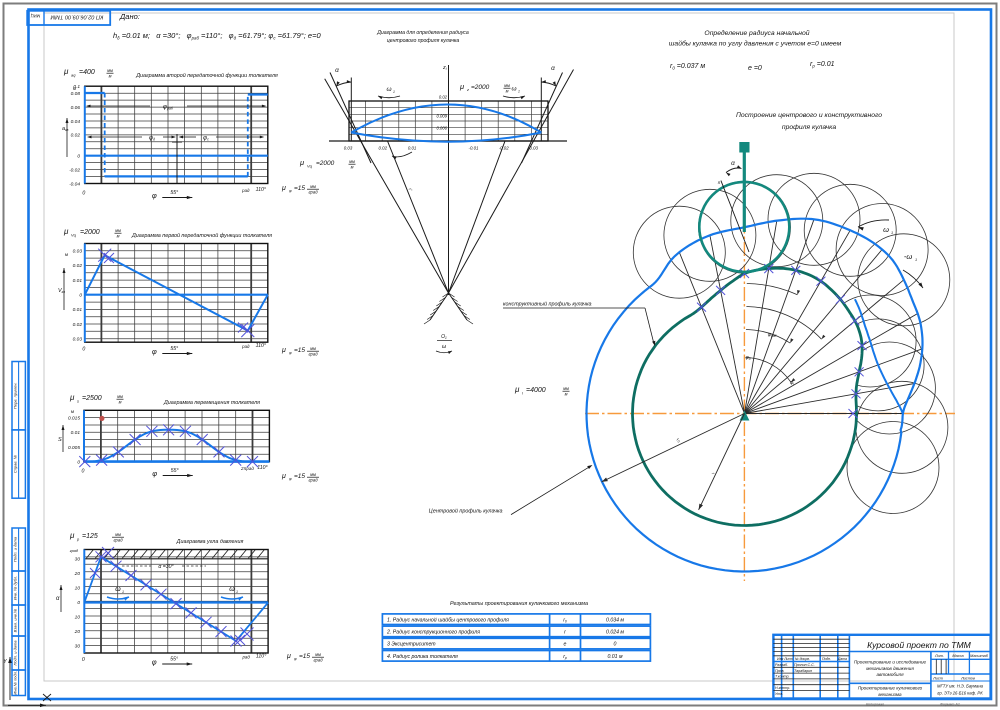 The height and width of the screenshot is (710, 1000). I want to click on svg-text: φд, so click(747, 358).